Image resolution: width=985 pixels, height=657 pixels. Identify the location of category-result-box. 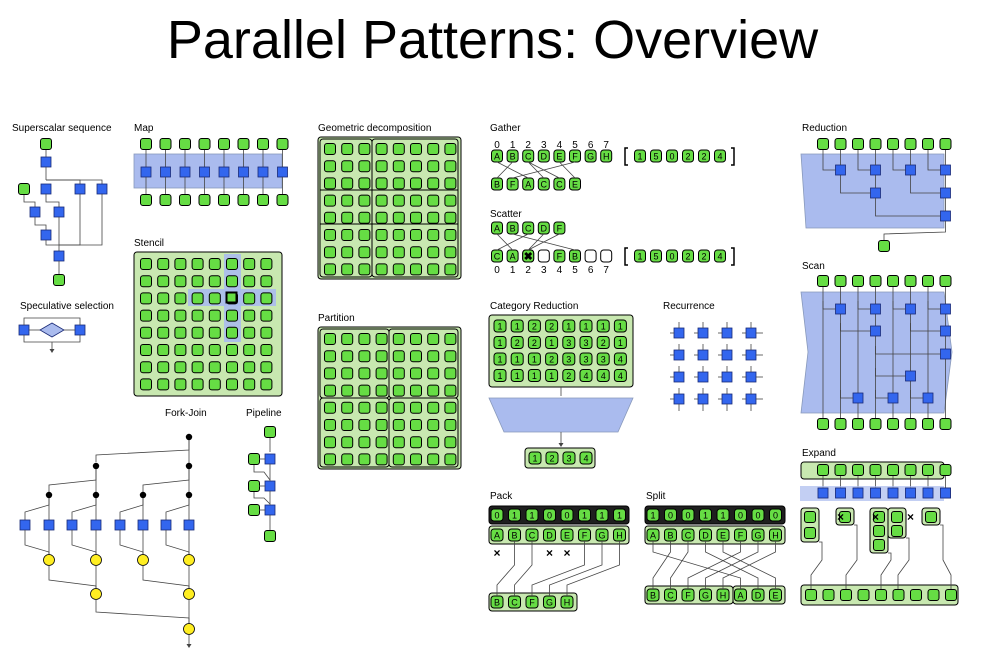
(535, 458).